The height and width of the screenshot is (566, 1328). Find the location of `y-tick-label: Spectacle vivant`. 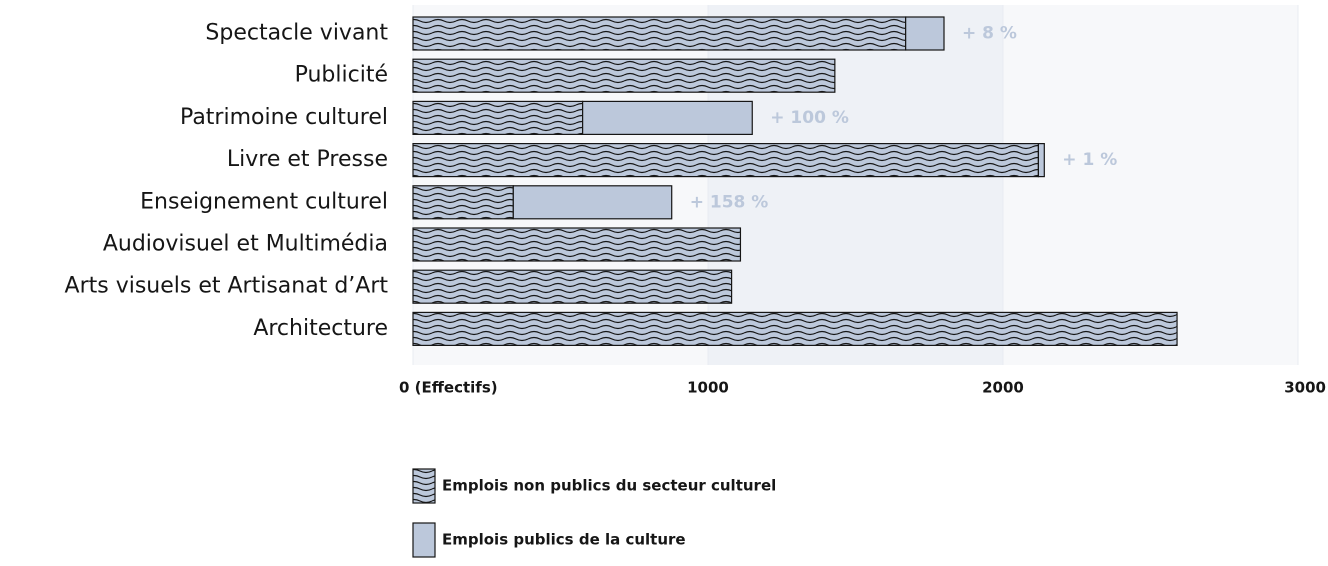

y-tick-label: Spectacle vivant is located at coordinates (296, 33).